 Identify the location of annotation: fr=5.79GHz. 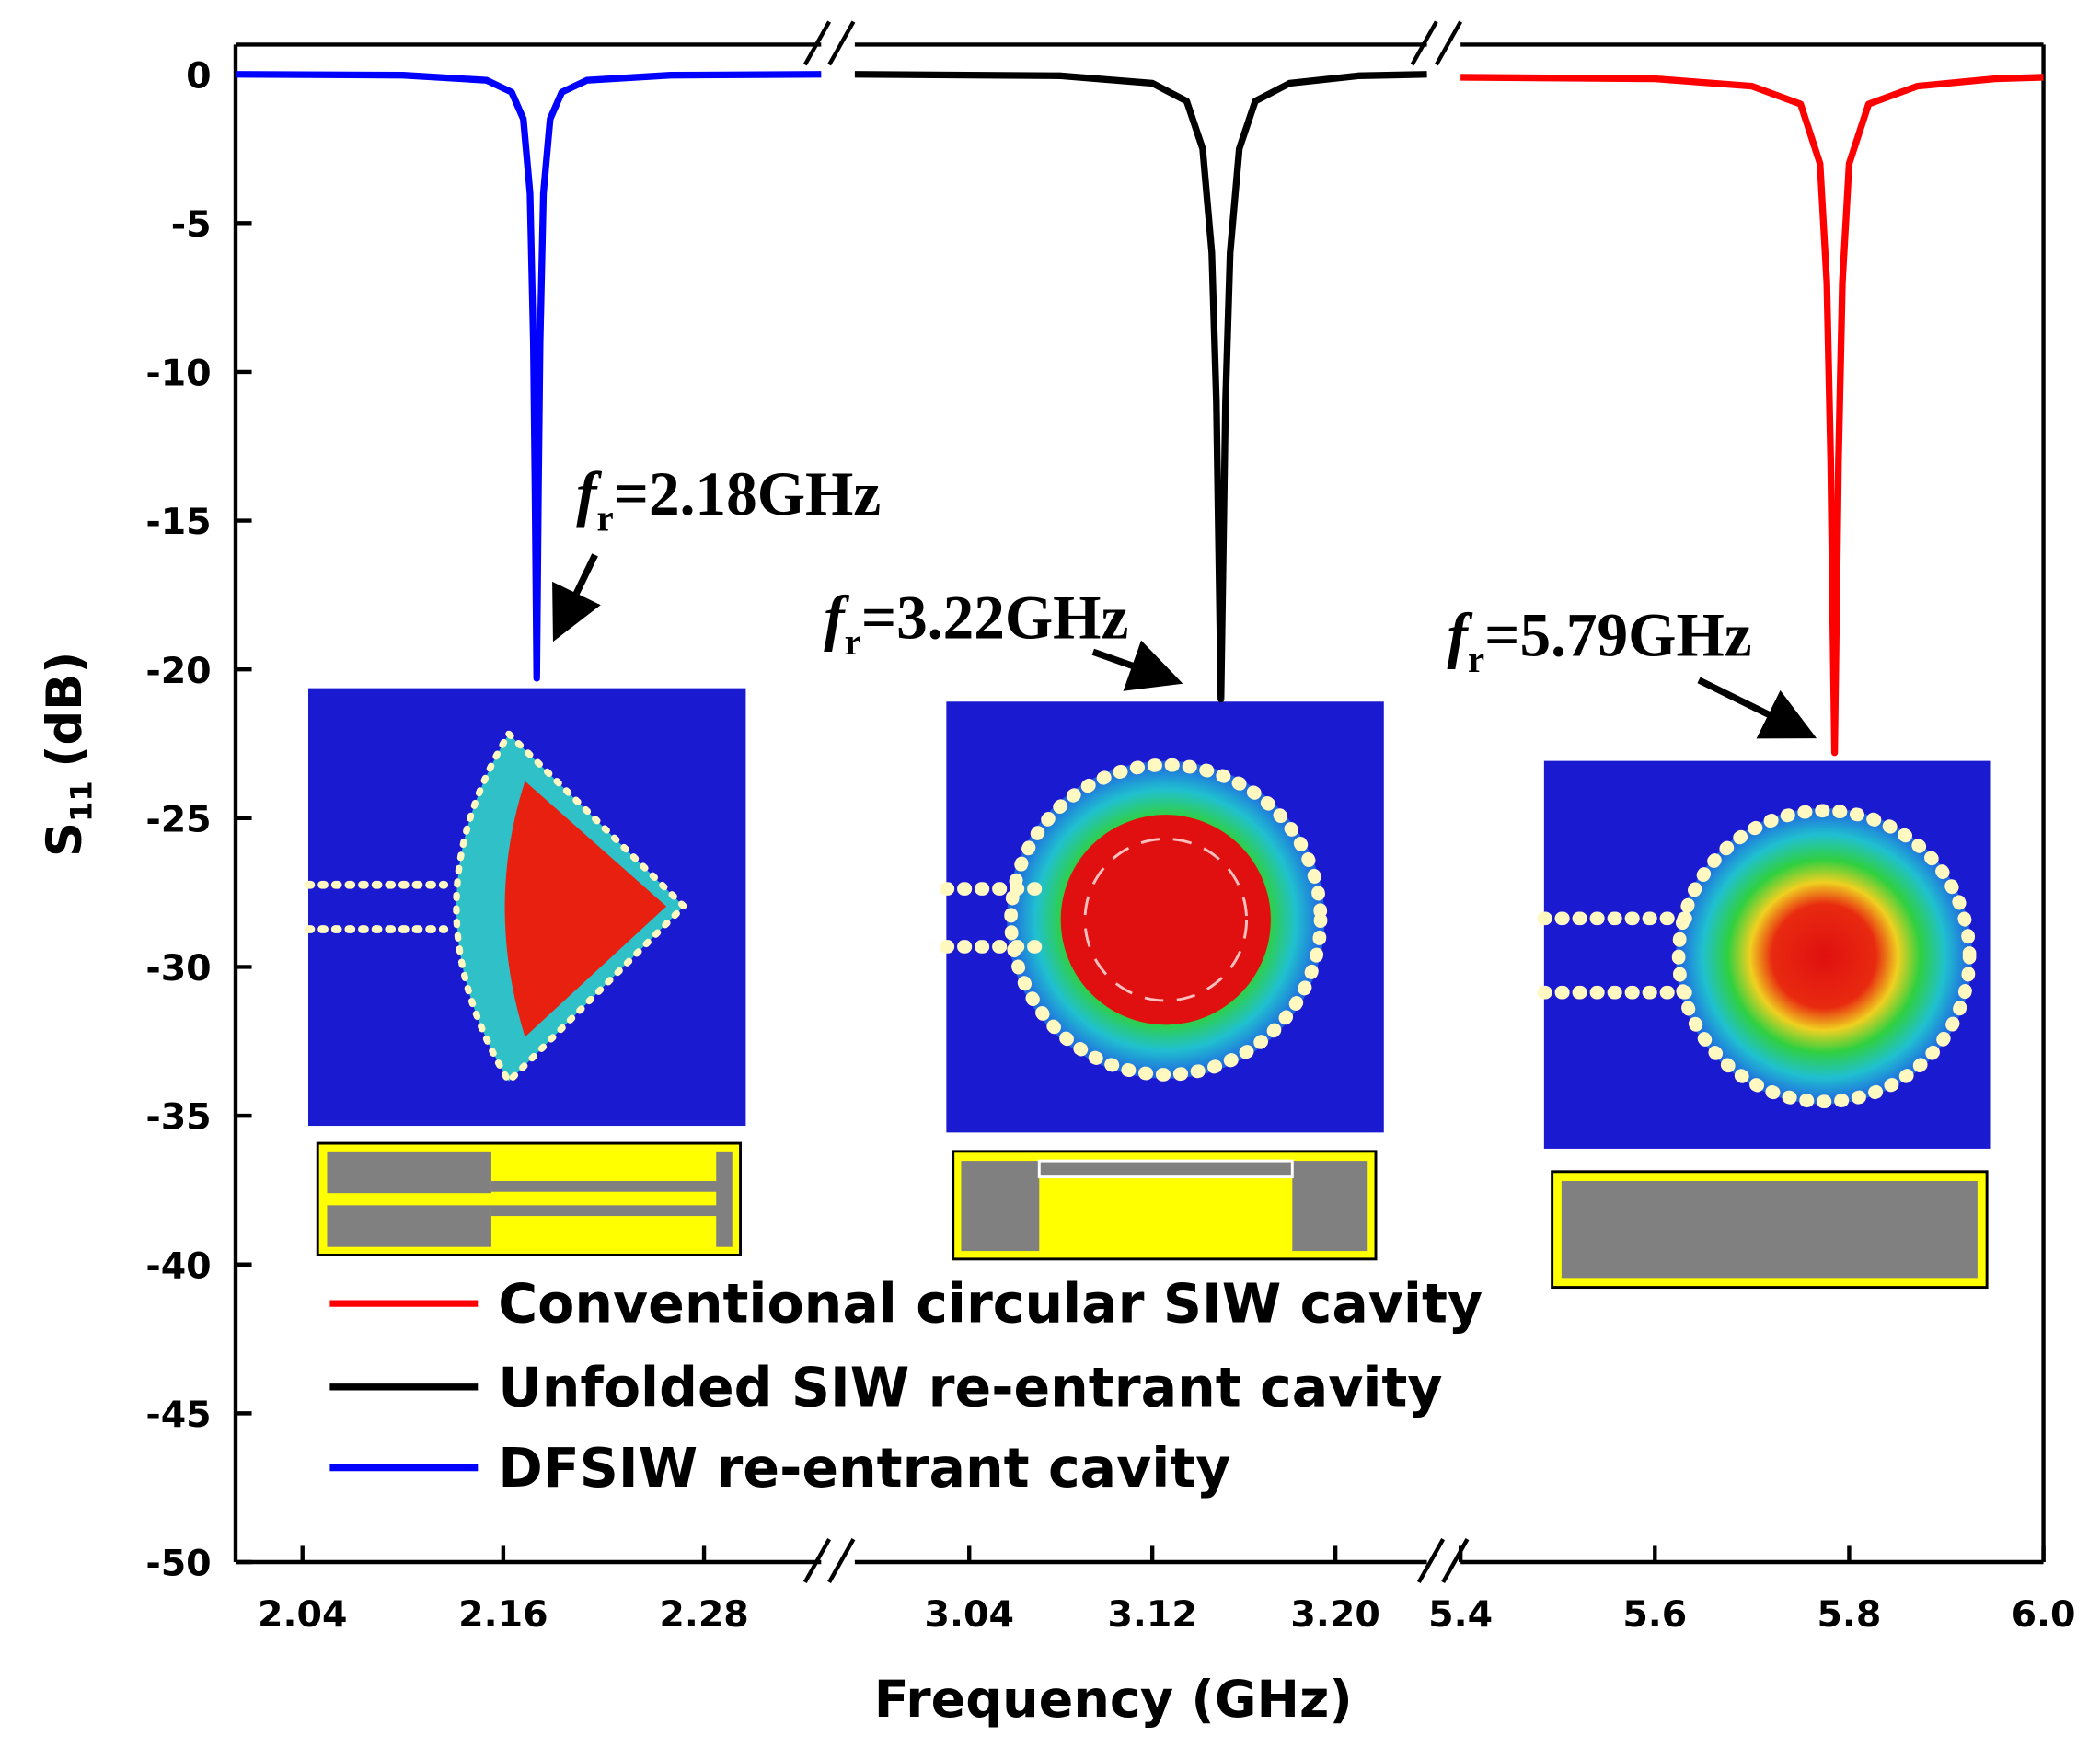
(1600, 641).